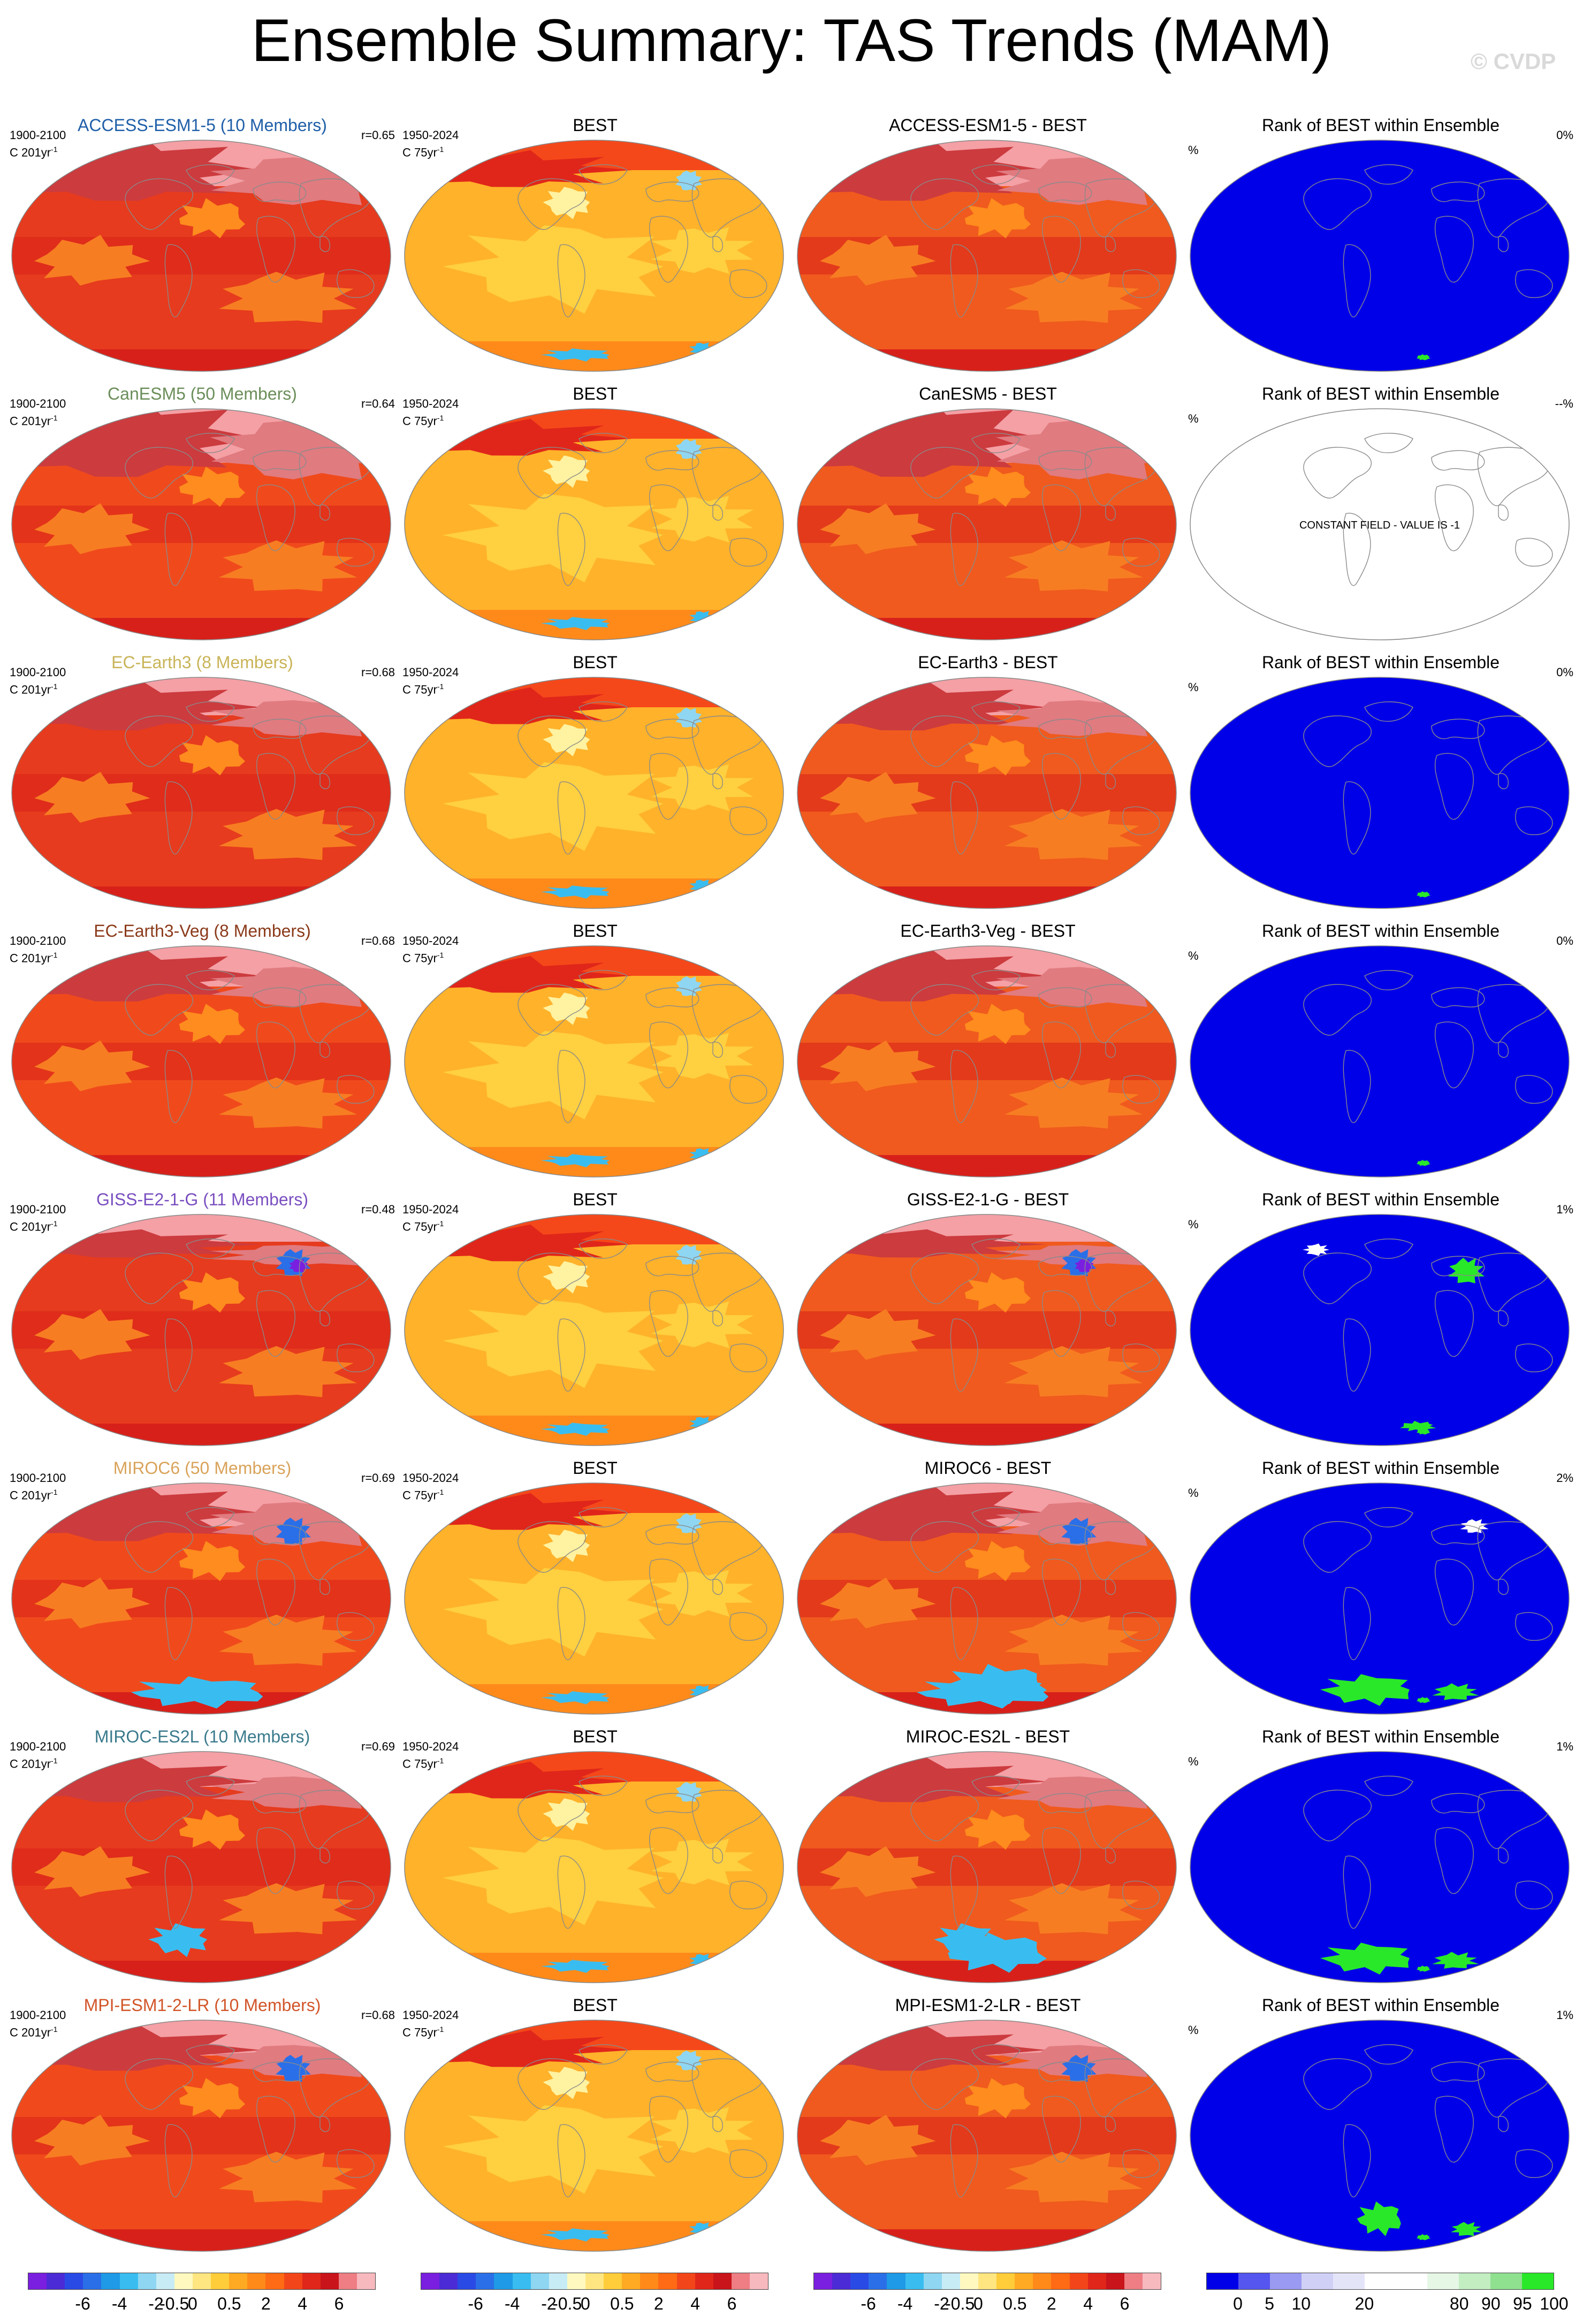 The height and width of the screenshot is (2324, 1583). I want to click on colorbar-model-swatches, so click(202, 2282).